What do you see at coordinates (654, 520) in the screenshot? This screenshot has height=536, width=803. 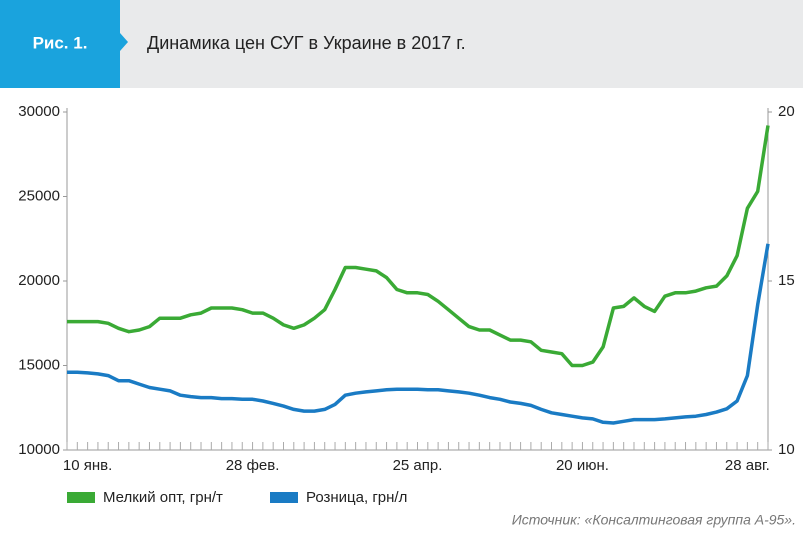 I see `source: Источник: «Консалтинговая группа А-95».` at bounding box center [654, 520].